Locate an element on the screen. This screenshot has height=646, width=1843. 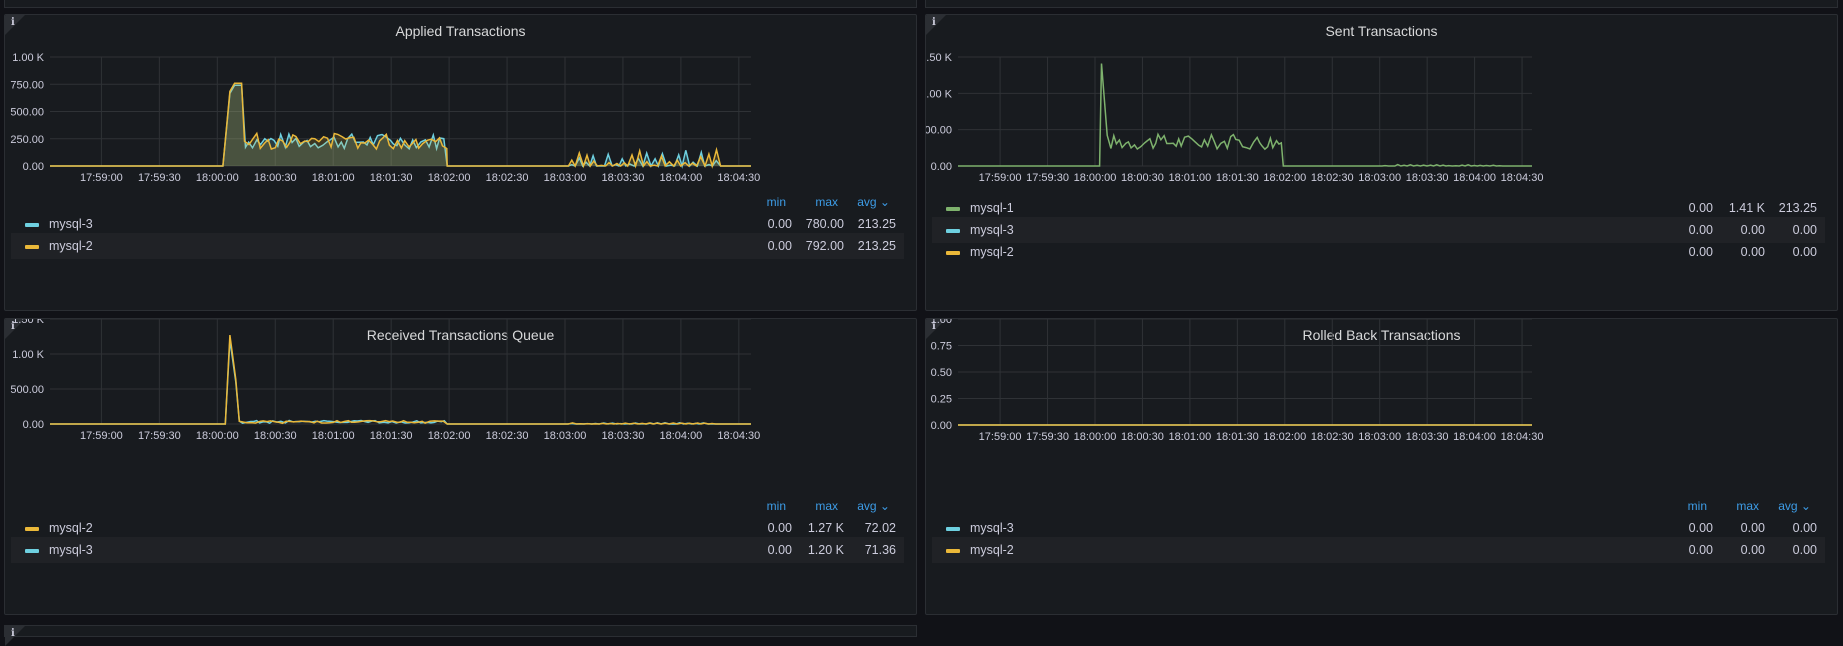
series-name: mysql-1 is located at coordinates (992, 208).